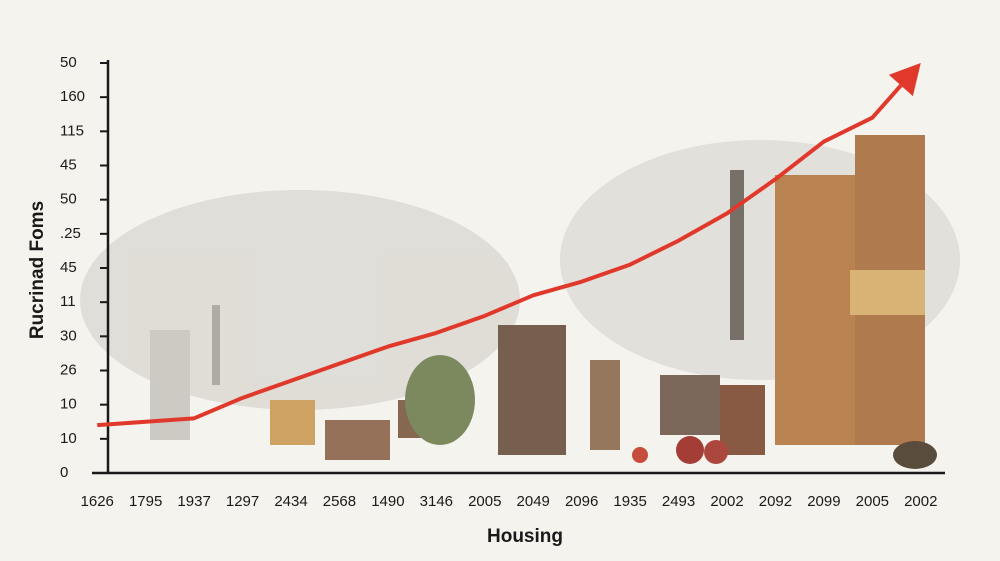 The width and height of the screenshot is (1000, 561). Describe the element at coordinates (387, 501) in the screenshot. I see `x-tick-label: 1490` at that location.